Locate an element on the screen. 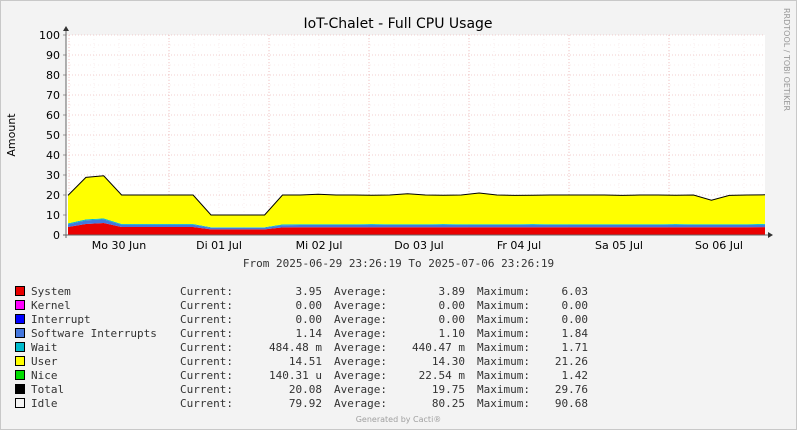  y-tick-label: 40 is located at coordinates (53, 155).